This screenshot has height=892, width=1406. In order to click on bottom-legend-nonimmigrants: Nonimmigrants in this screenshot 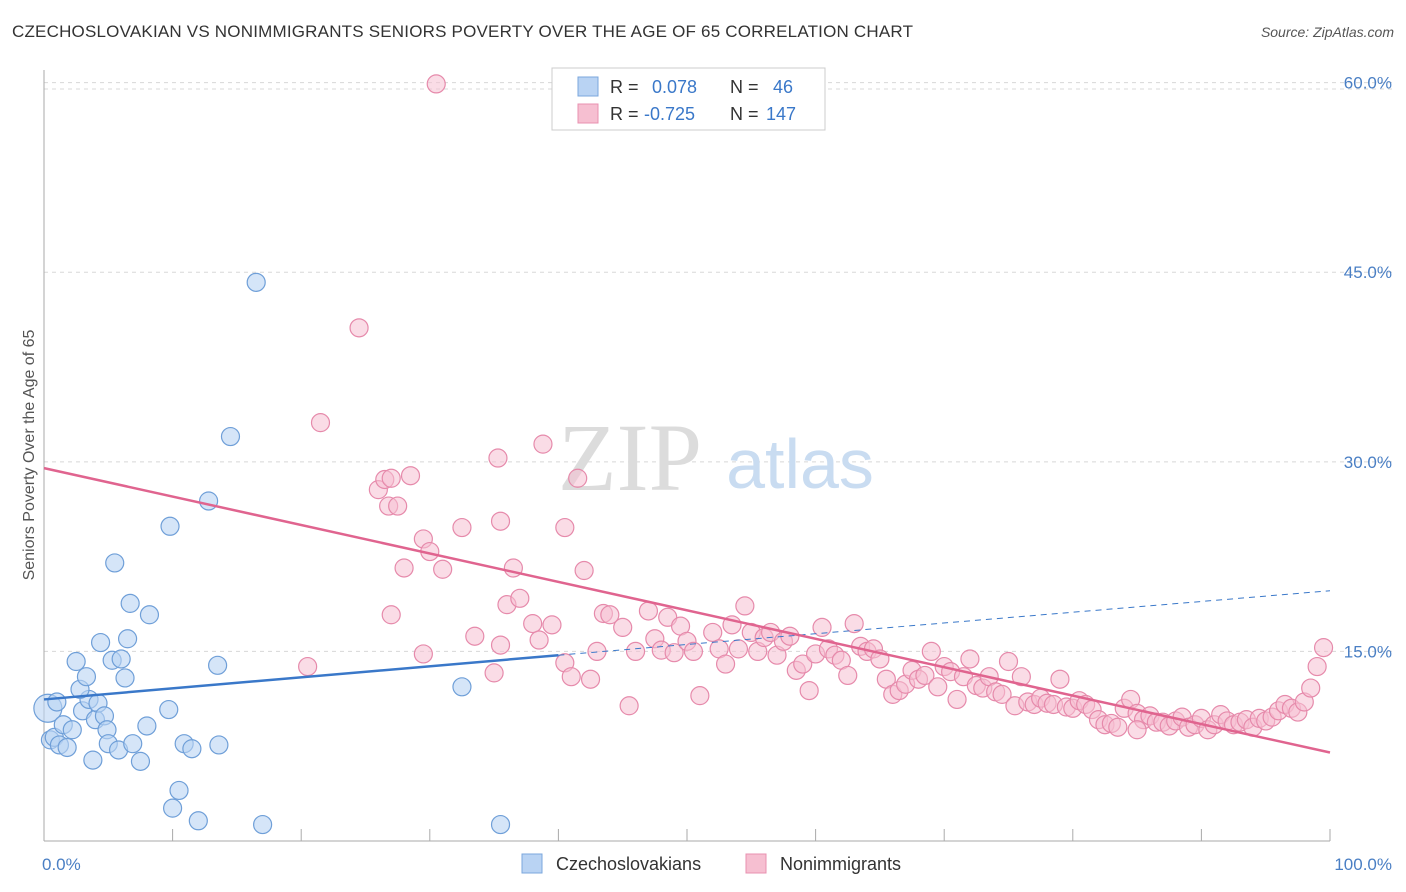, I will do `click(840, 864)`.